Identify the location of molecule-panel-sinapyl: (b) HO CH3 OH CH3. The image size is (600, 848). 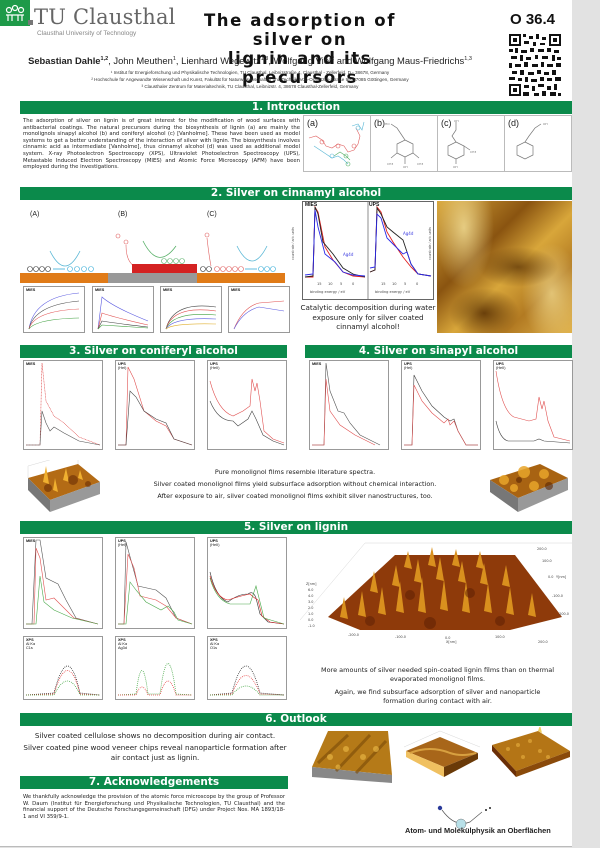
(404, 143).